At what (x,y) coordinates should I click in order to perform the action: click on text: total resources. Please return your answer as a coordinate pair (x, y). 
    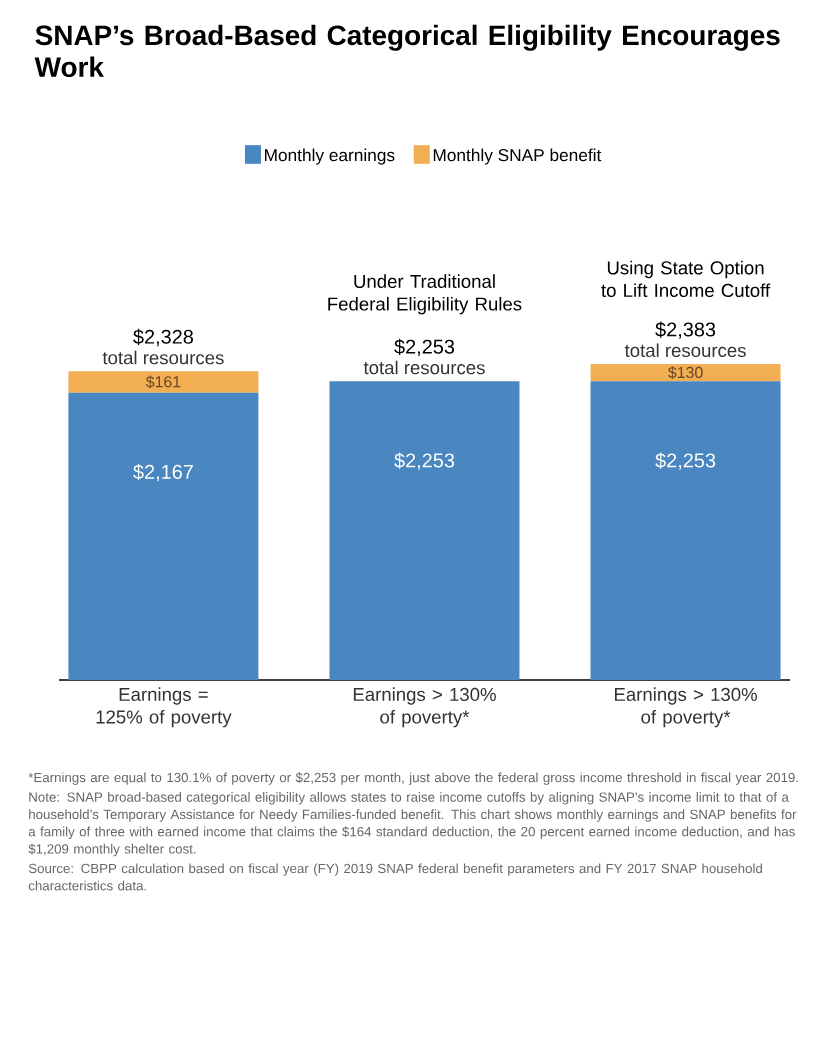
    Looking at the image, I should click on (685, 350).